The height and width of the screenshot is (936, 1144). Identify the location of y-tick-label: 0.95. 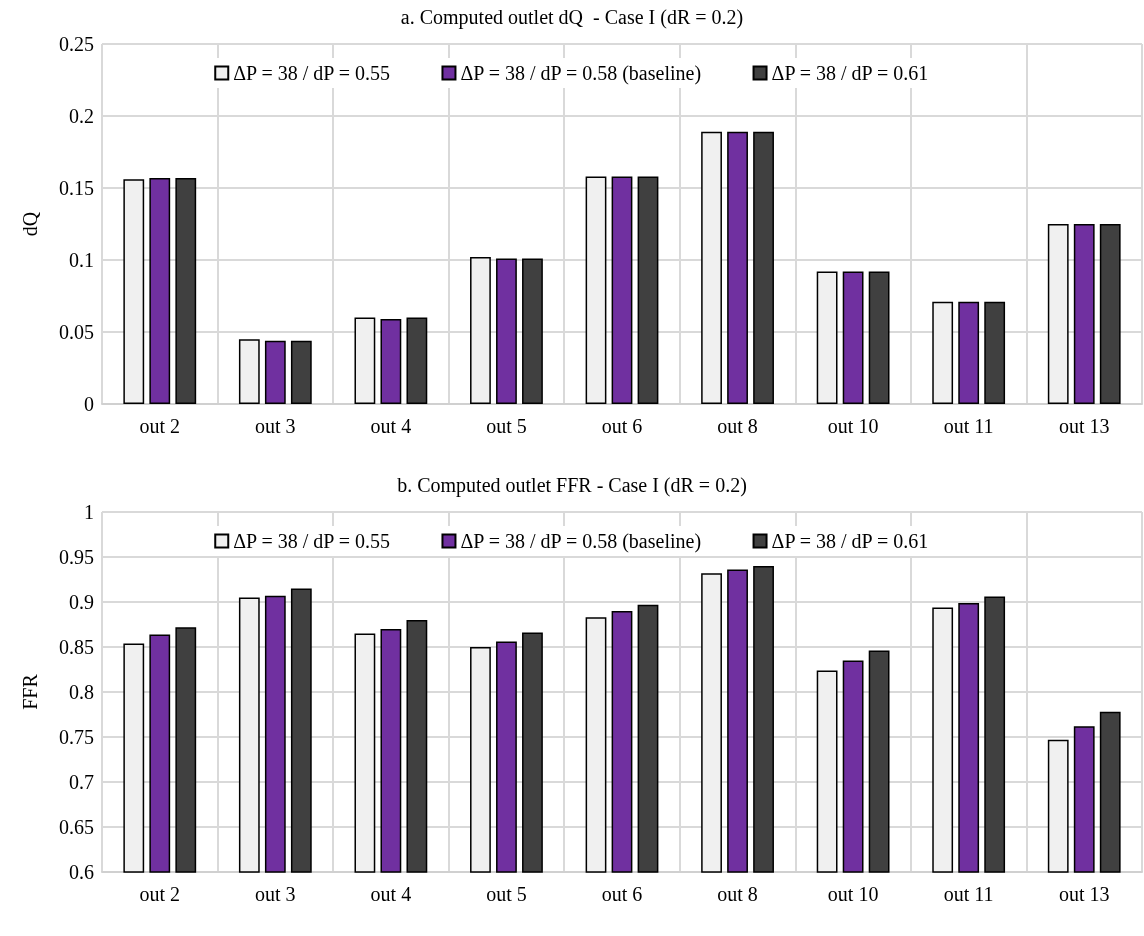
(76, 557).